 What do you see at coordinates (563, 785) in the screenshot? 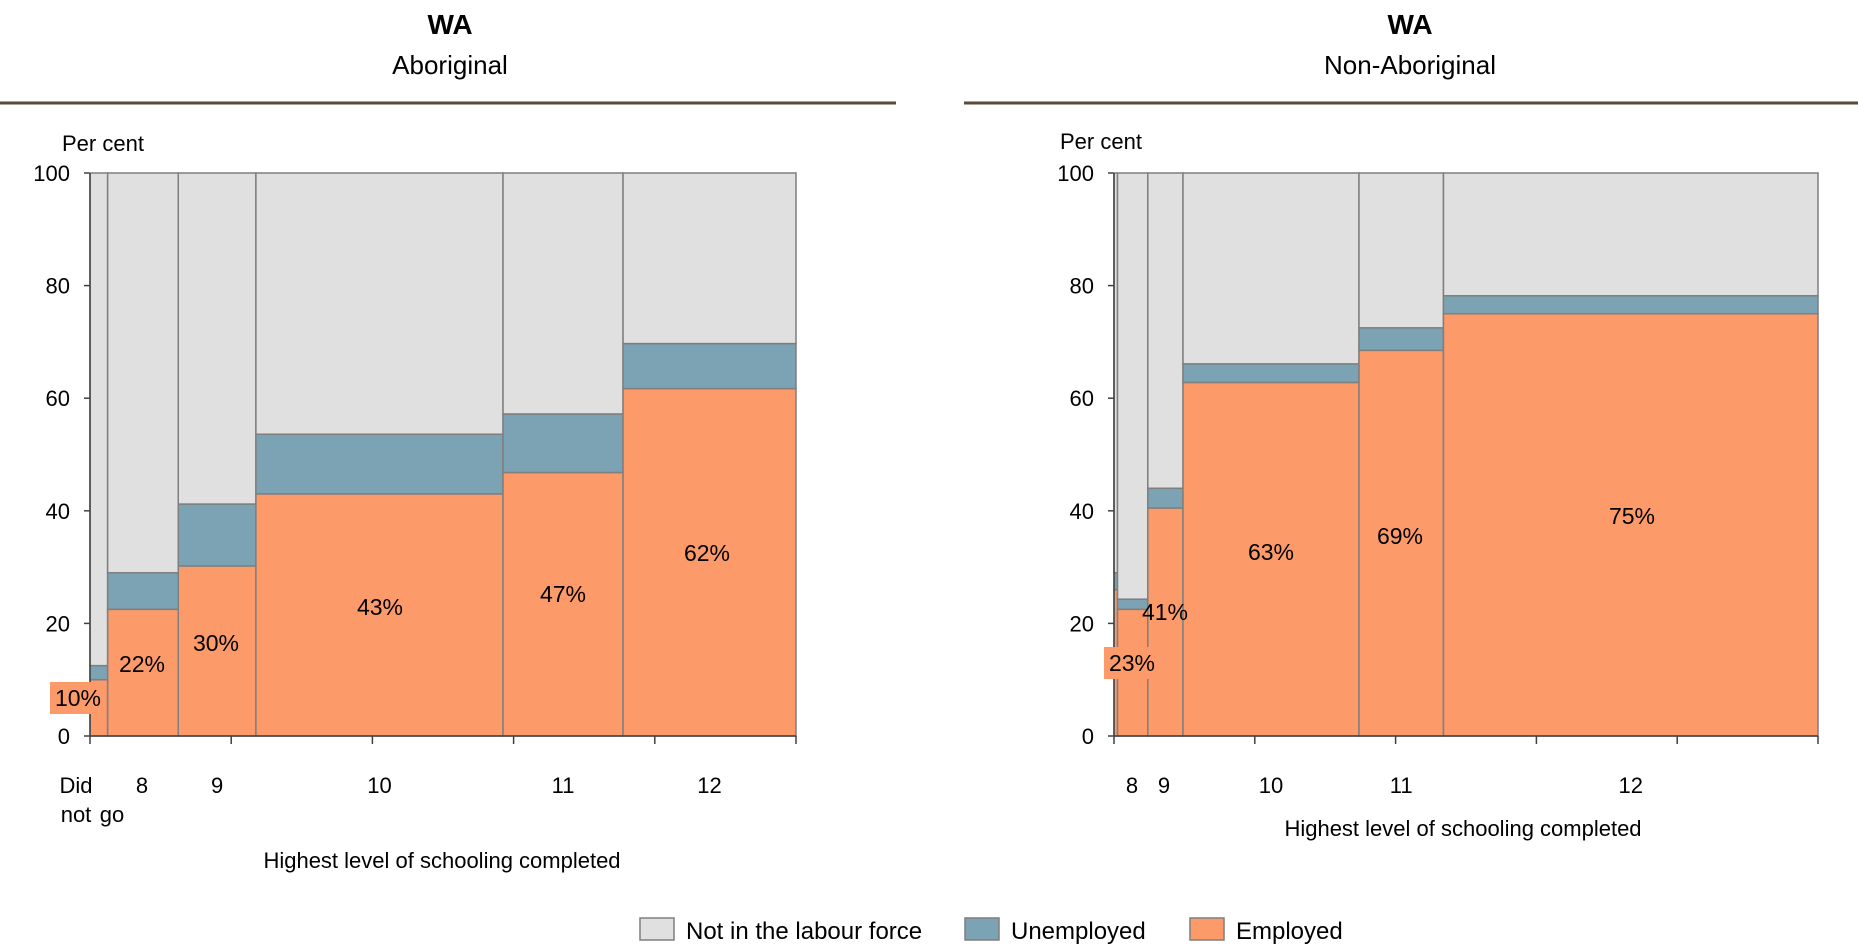
I see `x-tick-label-aboriginal-4: 11` at bounding box center [563, 785].